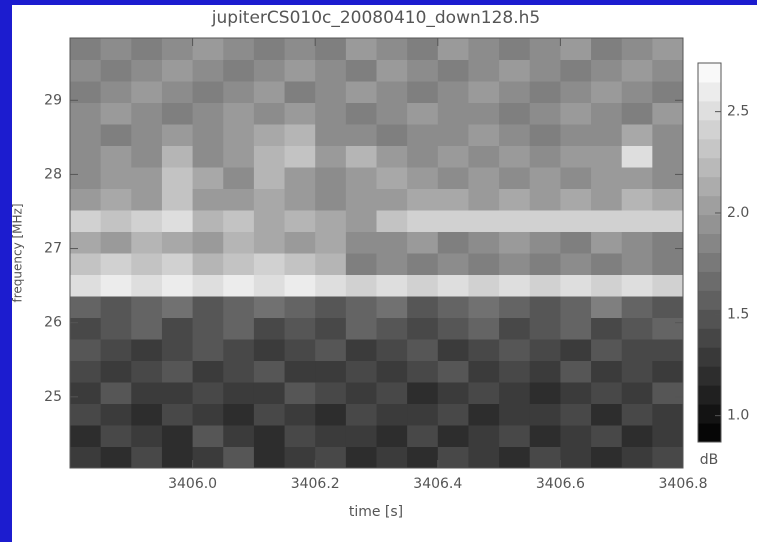  Describe the element at coordinates (53, 249) in the screenshot. I see `y-tick-label: 27` at that location.